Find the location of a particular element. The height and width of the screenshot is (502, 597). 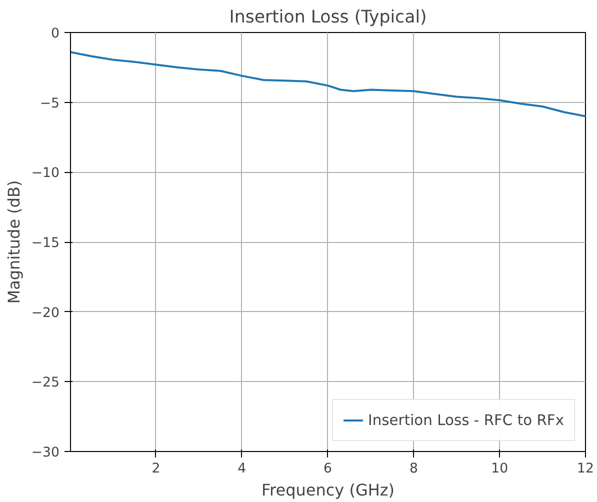

y-tick-label: −15 is located at coordinates (45, 243).